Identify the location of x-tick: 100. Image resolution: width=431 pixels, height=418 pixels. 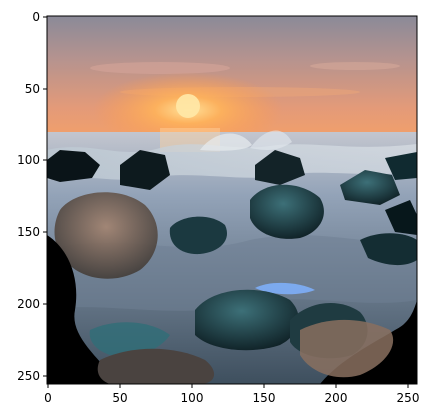
(192, 394).